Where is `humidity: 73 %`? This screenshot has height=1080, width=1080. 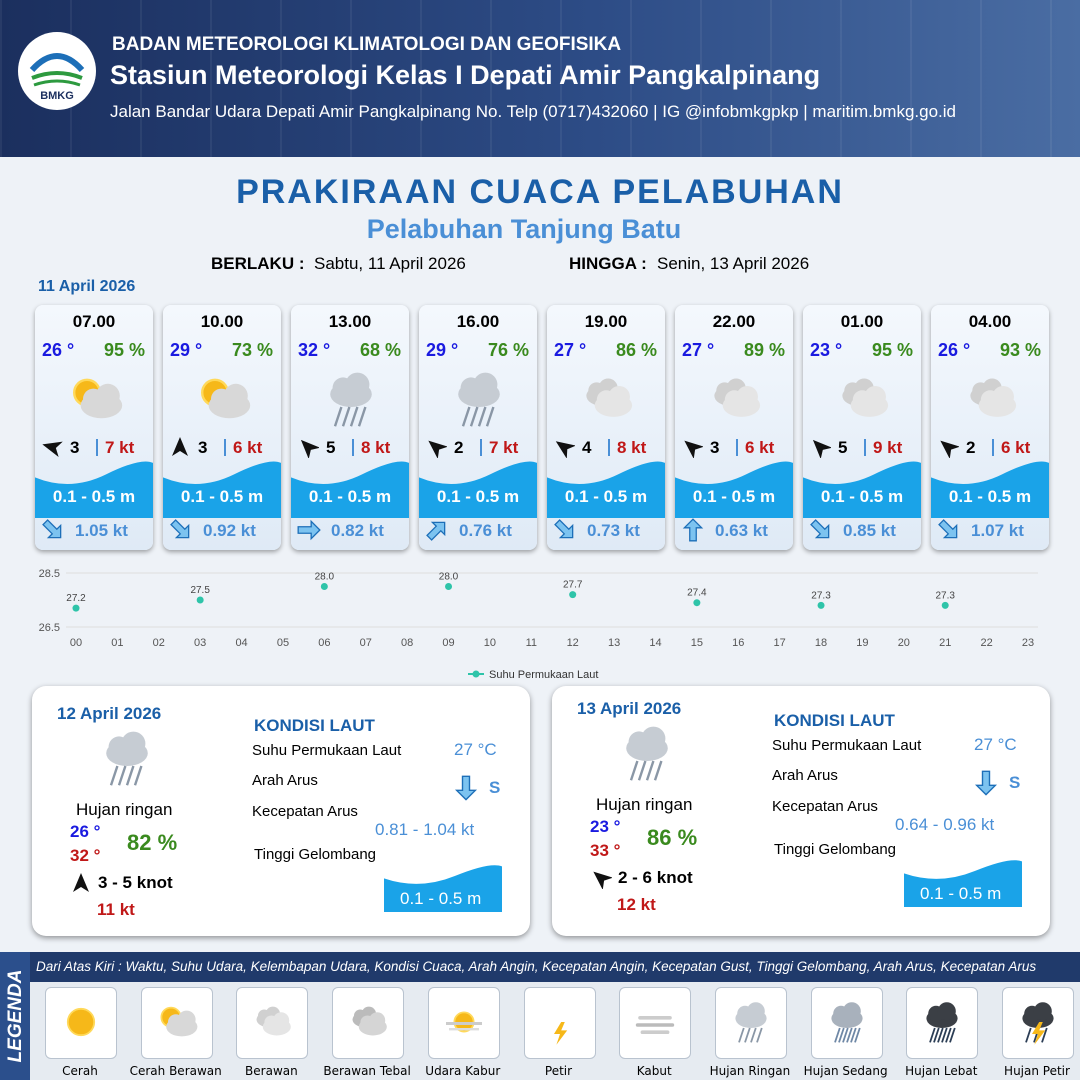 humidity: 73 % is located at coordinates (252, 350).